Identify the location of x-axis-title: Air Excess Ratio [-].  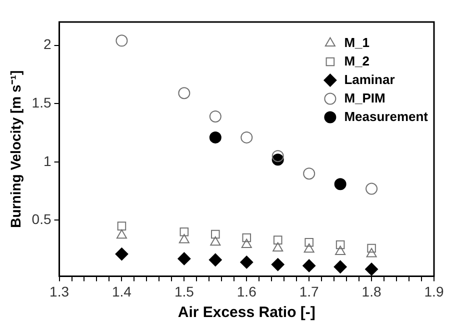
(247, 313).